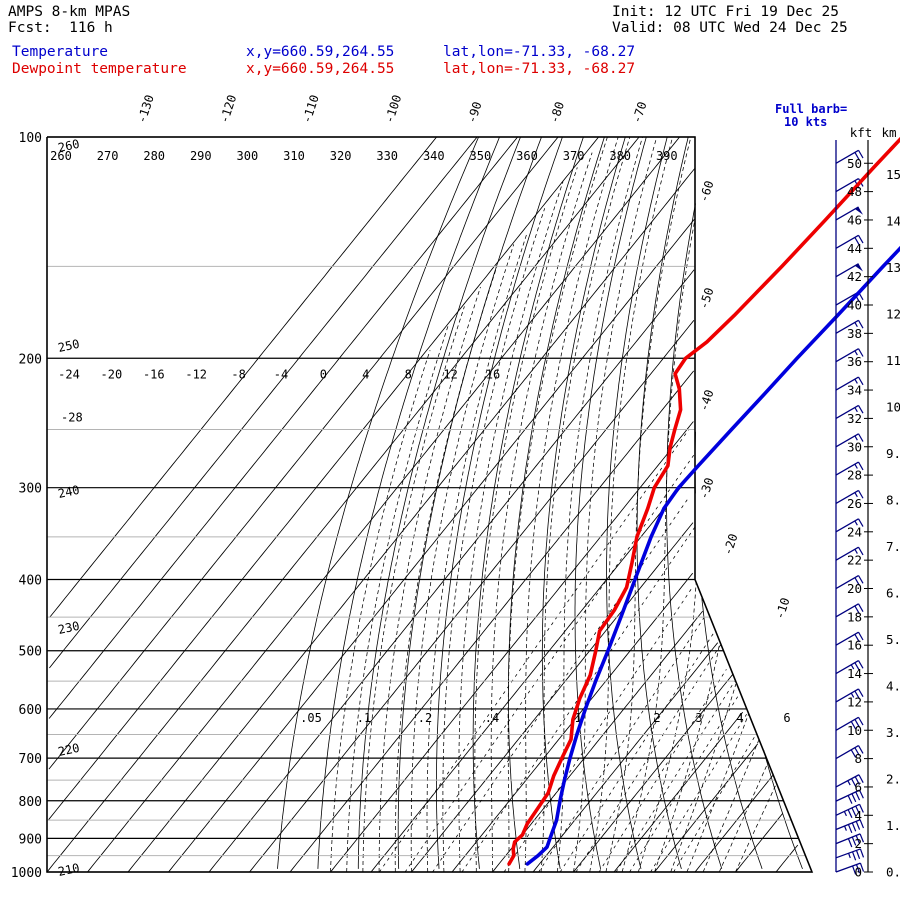 Image resolution: width=900 pixels, height=900 pixels. What do you see at coordinates (854, 475) in the screenshot?
I see `kft-tick-label: 28` at bounding box center [854, 475].